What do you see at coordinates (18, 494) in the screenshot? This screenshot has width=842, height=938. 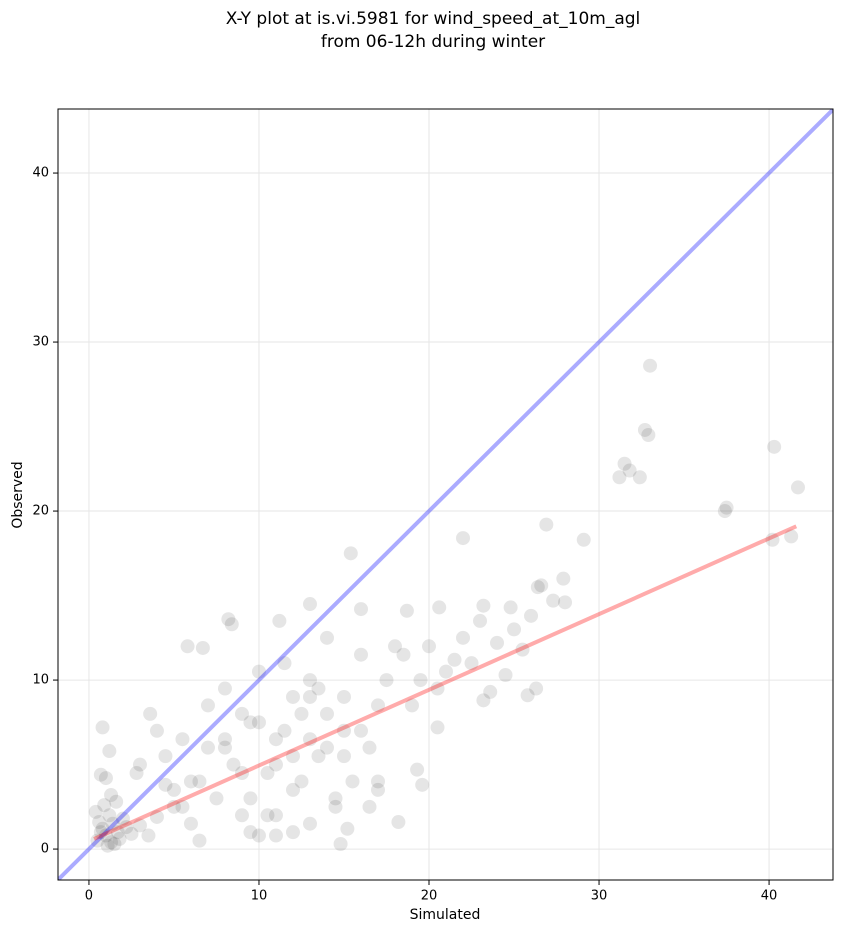 I see `y-axis-label: Observed` at bounding box center [18, 494].